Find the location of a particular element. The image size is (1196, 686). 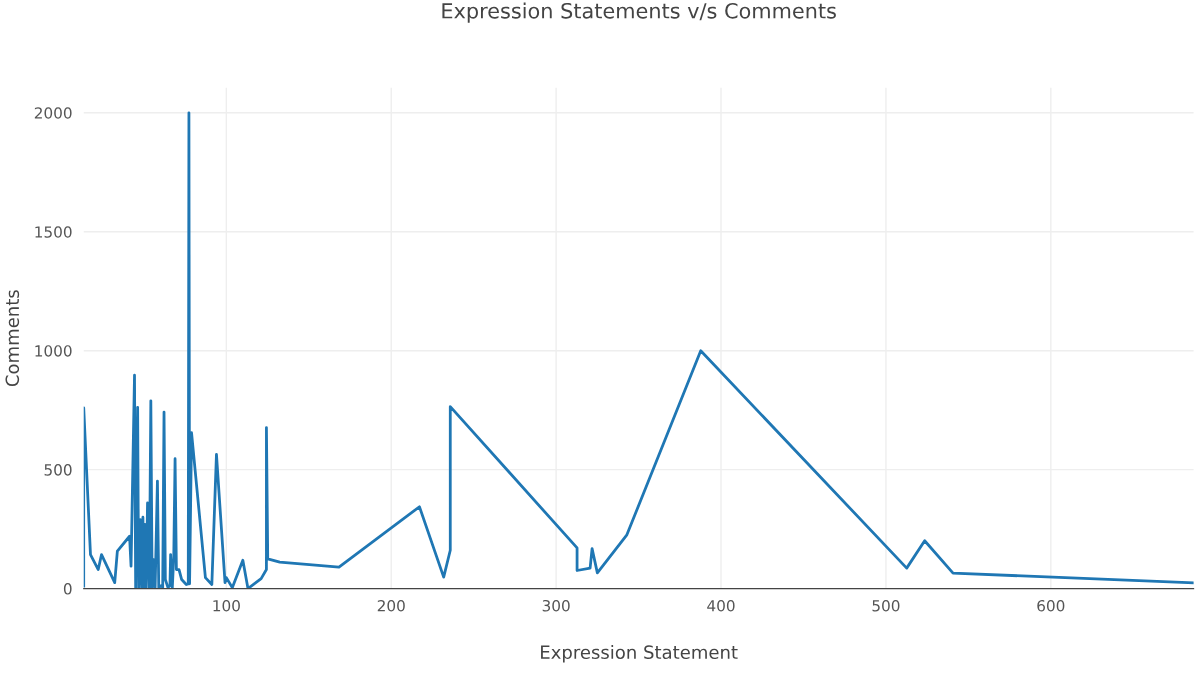

x-tick-label: 200 is located at coordinates (391, 605).